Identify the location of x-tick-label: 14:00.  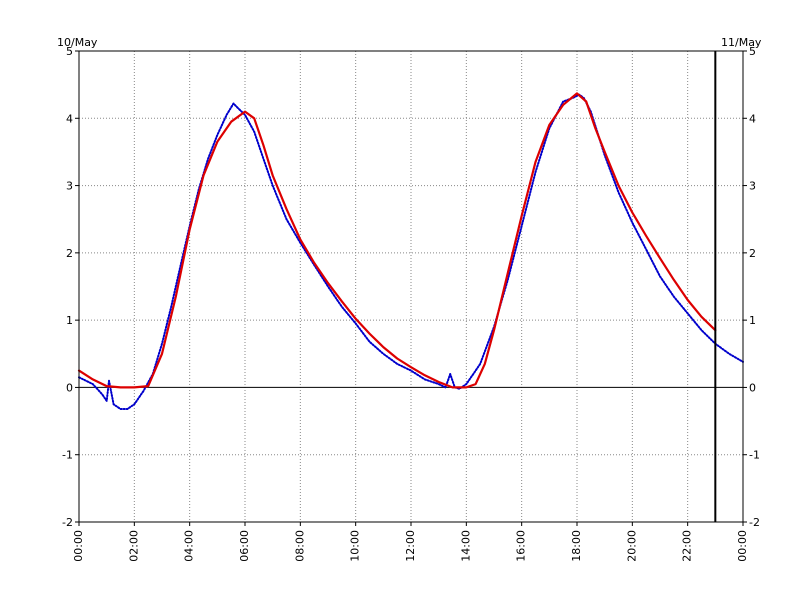
(465, 546).